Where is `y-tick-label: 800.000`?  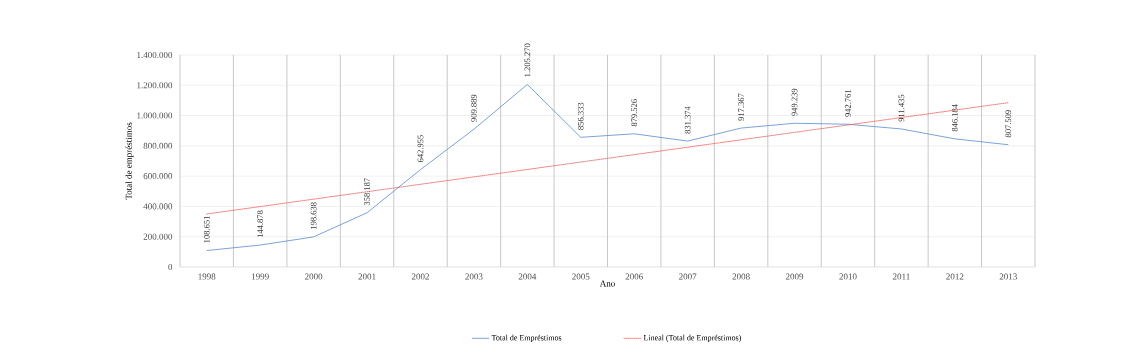
y-tick-label: 800.000 is located at coordinates (158, 145).